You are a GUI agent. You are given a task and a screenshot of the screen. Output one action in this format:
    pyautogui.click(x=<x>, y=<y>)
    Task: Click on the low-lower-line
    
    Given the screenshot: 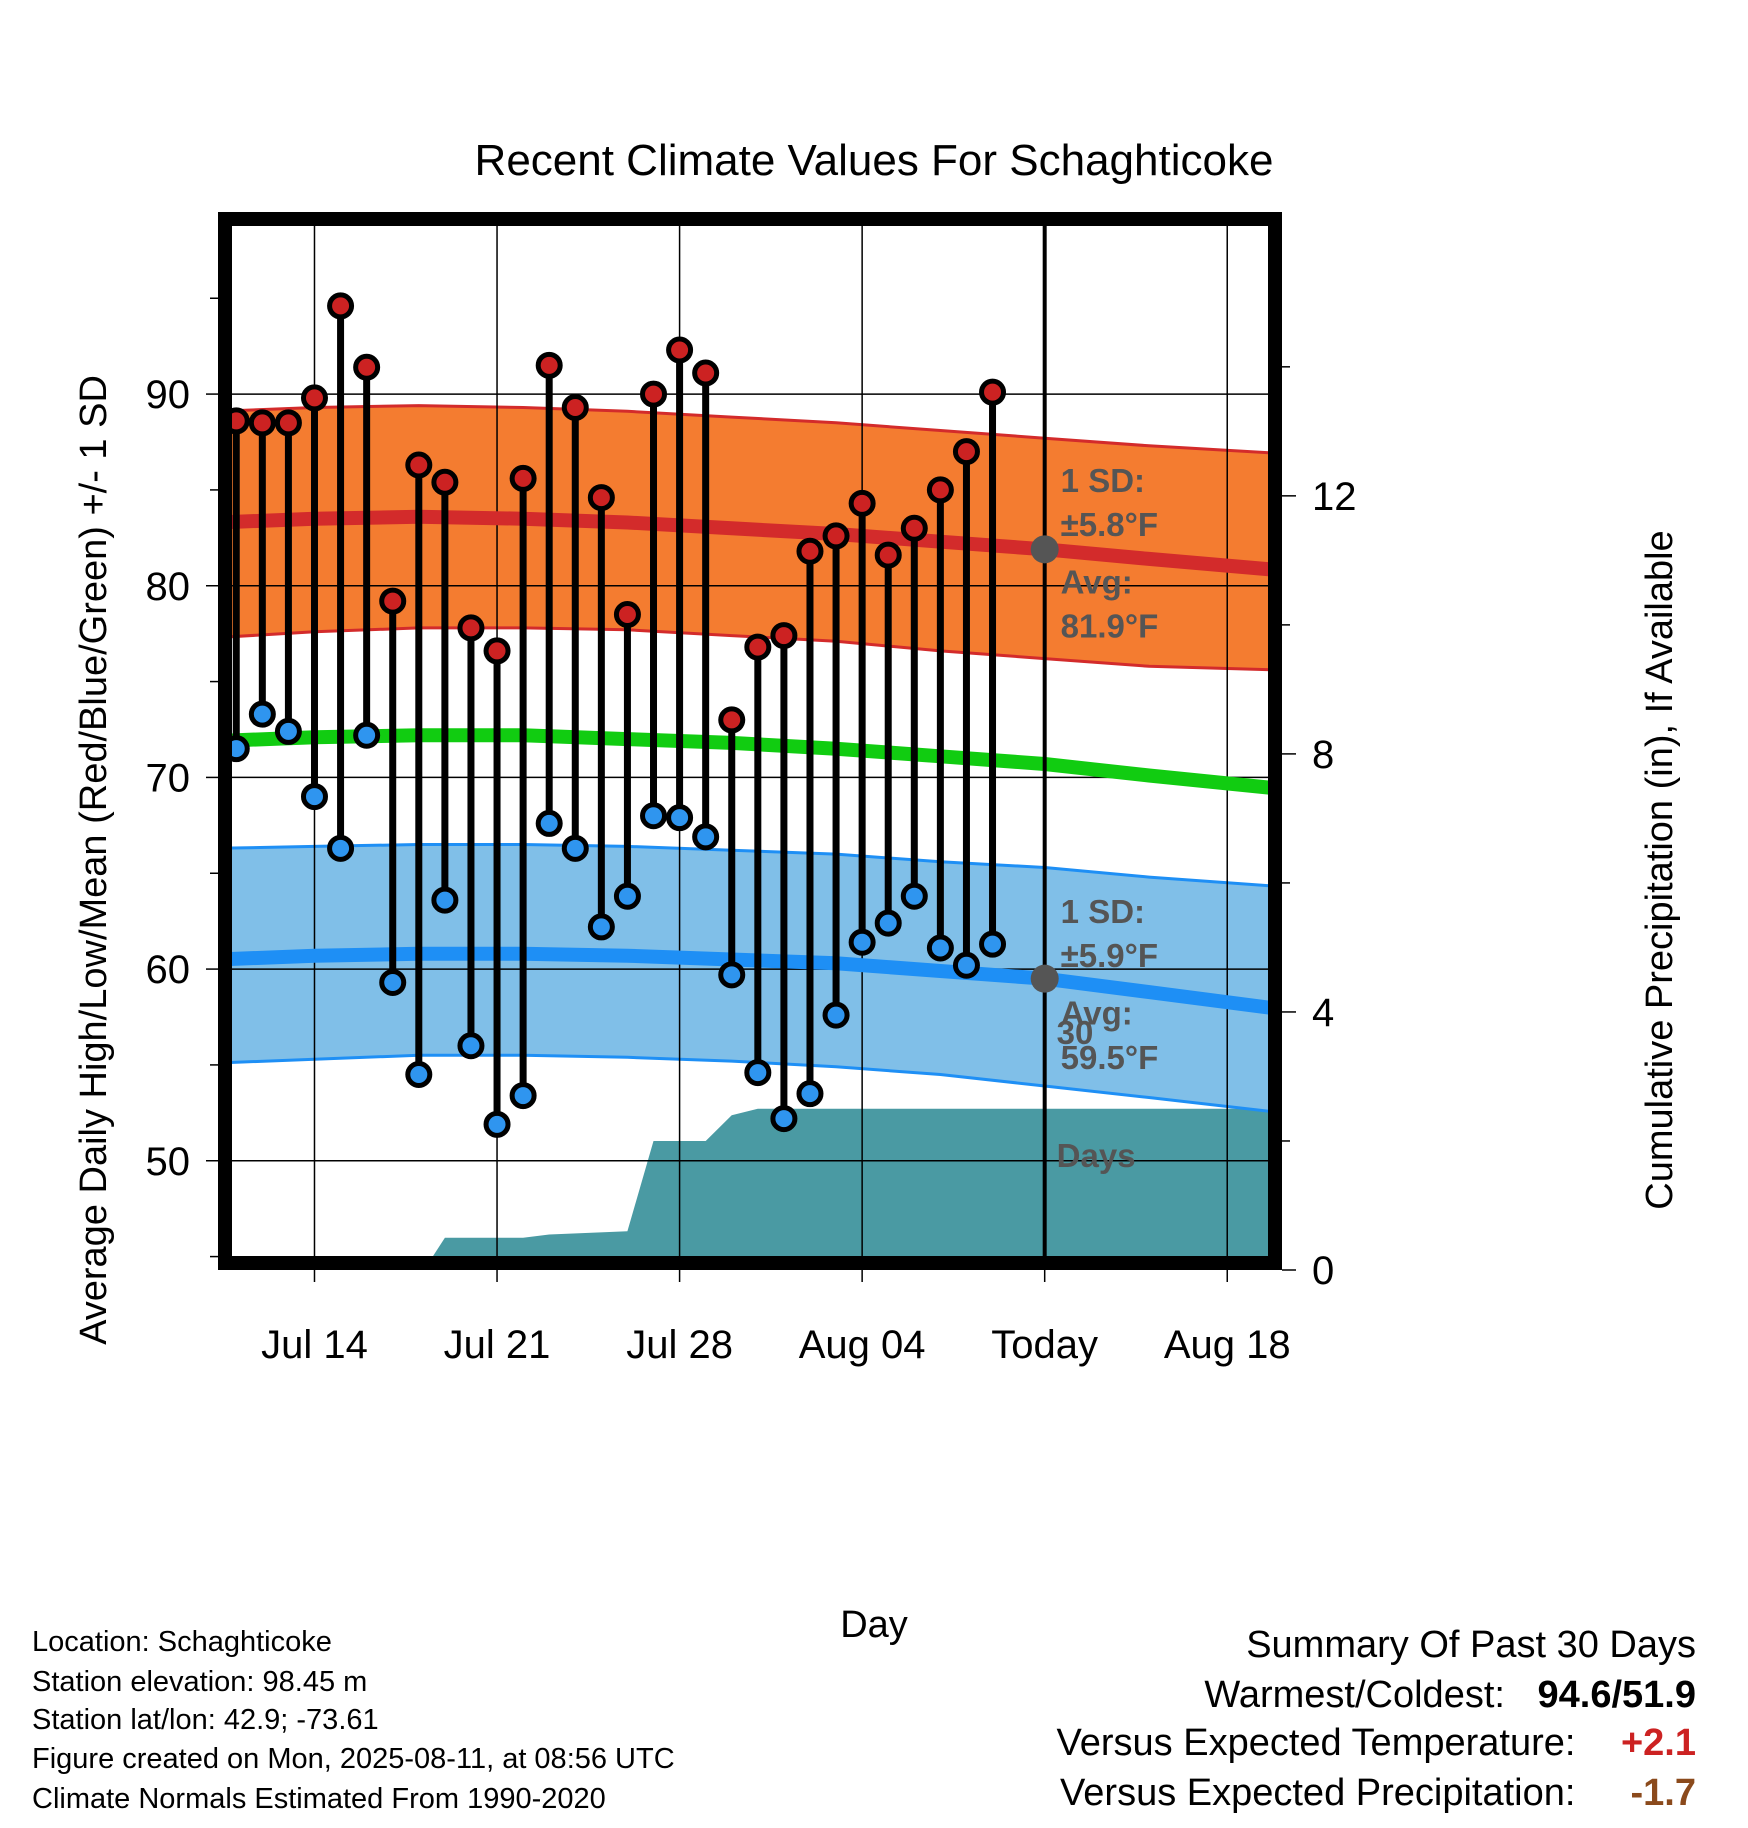 What is the action you would take?
    pyautogui.click(x=750, y=1084)
    